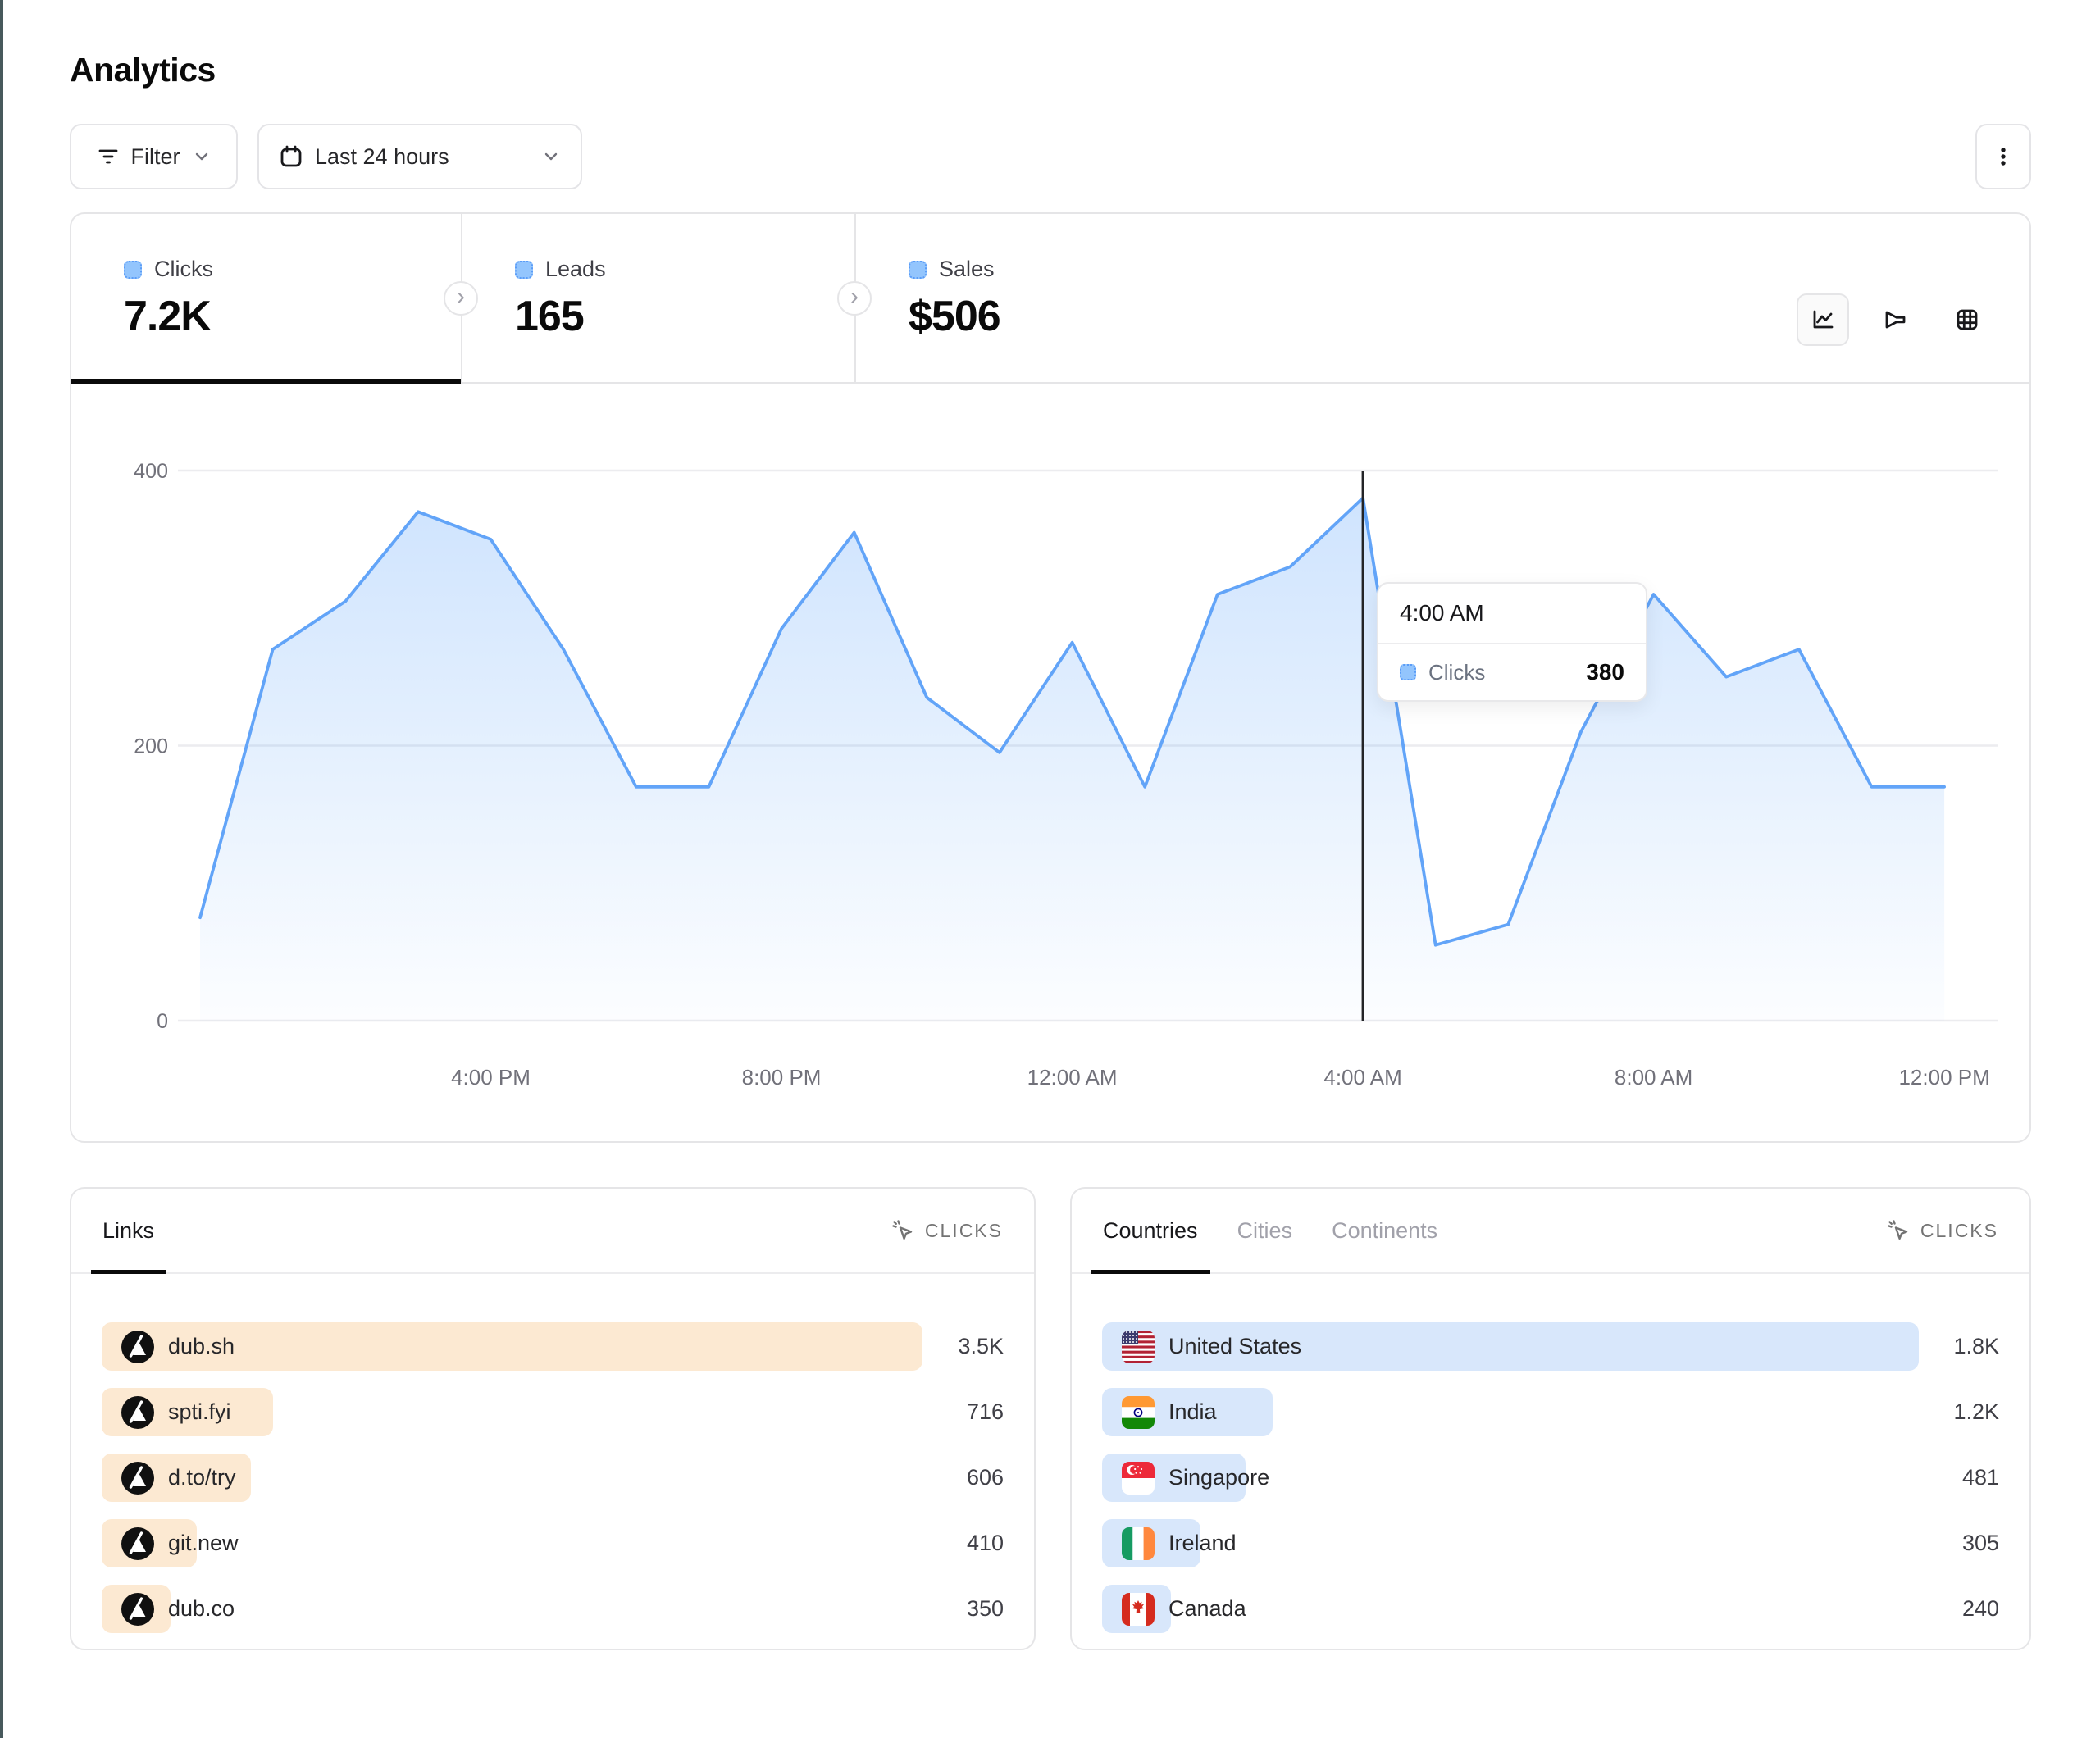  I want to click on clicks-value: 7.2K, so click(168, 316).